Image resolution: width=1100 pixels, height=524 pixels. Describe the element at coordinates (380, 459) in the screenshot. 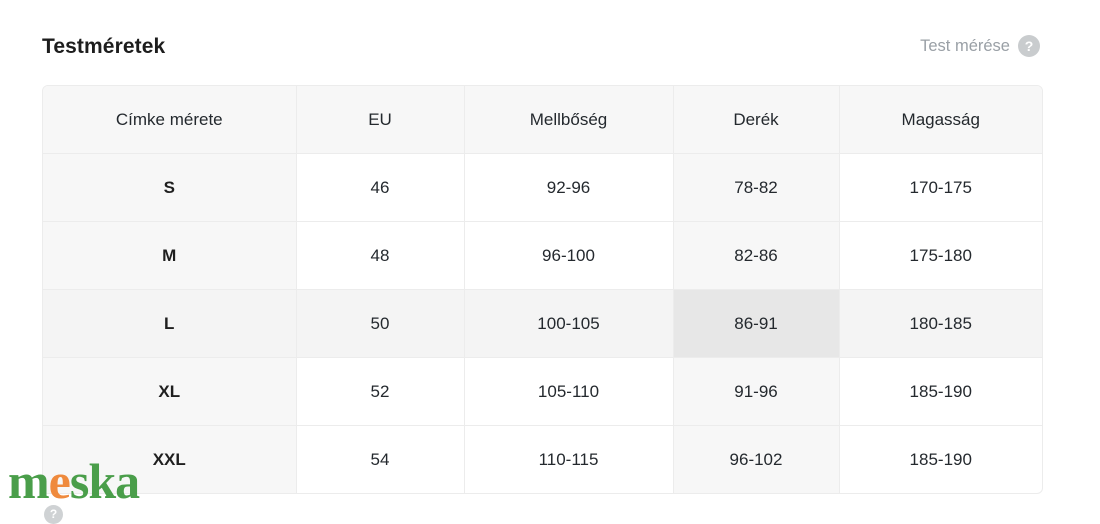

I see `cell-eu: 54` at that location.